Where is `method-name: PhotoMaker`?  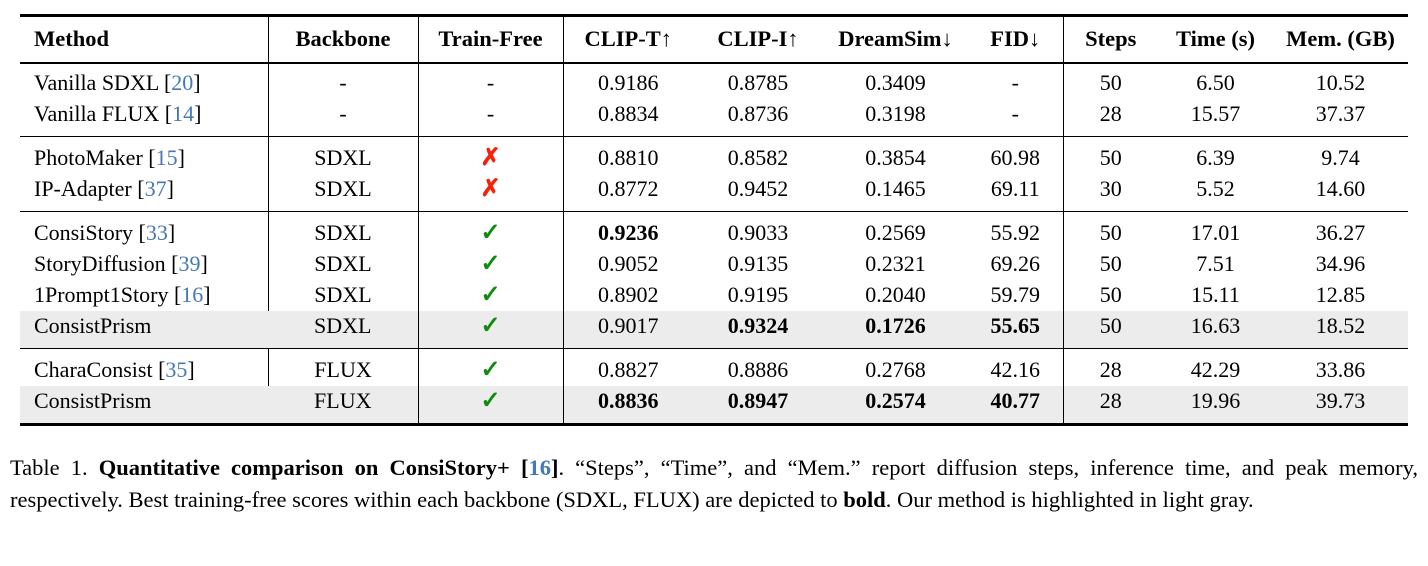
method-name: PhotoMaker is located at coordinates (88, 157).